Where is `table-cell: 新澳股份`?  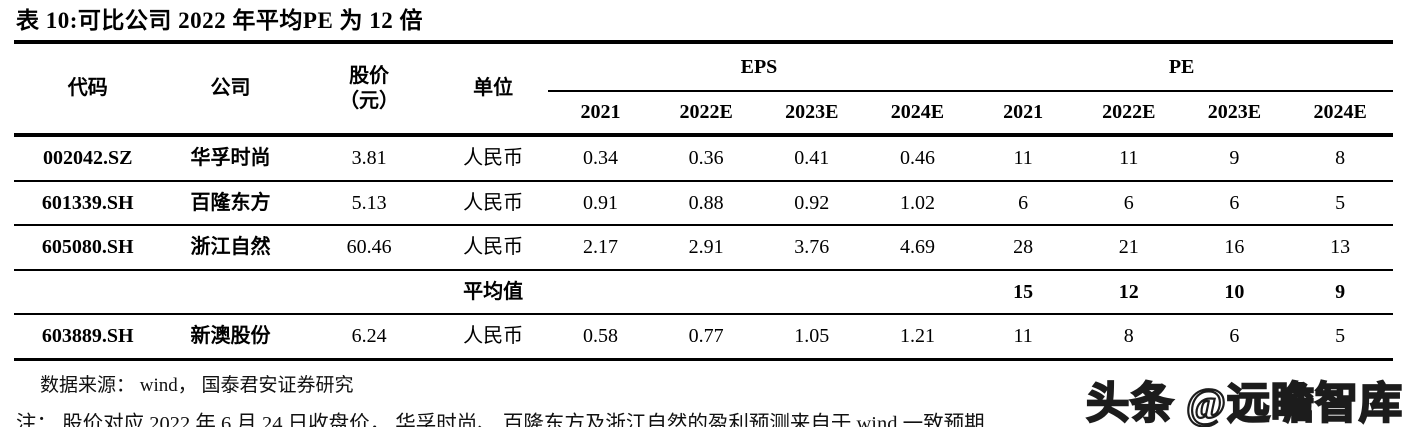 table-cell: 新澳股份 is located at coordinates (230, 336).